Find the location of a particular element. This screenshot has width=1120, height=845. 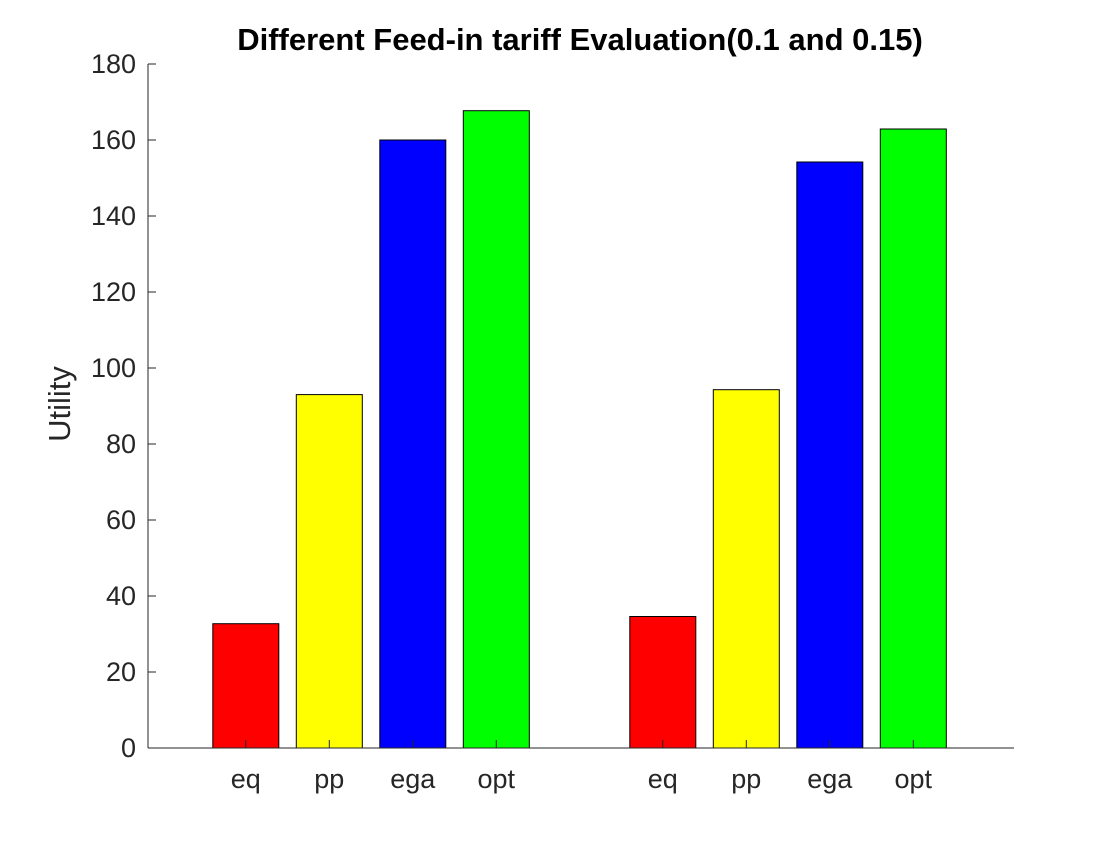

y-tick-label-80: 80 is located at coordinates (121, 444).